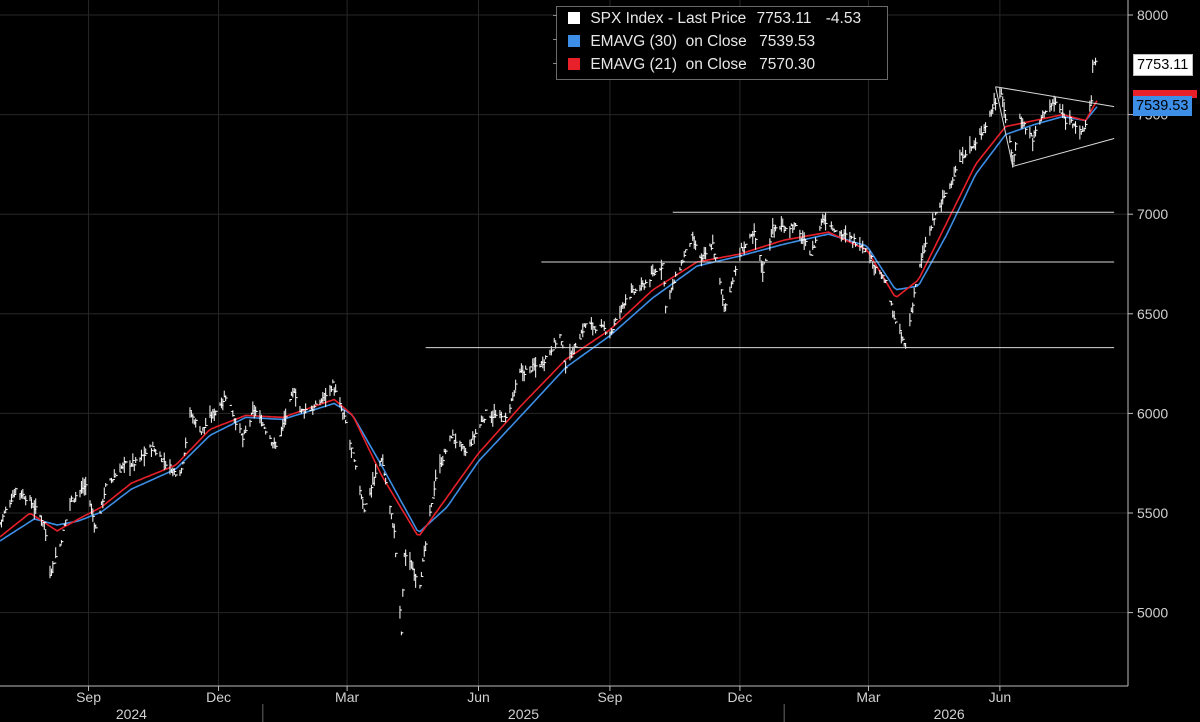 This screenshot has width=1200, height=722. What do you see at coordinates (574, 64) in the screenshot?
I see `legend-swatch-ema21` at bounding box center [574, 64].